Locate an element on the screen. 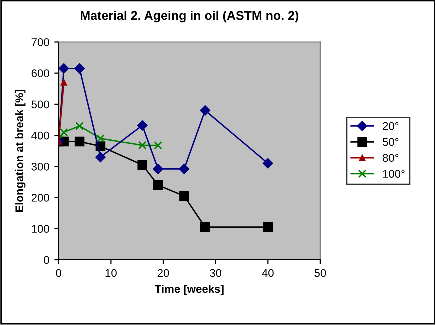 This screenshot has width=436, height=325. chart-title: Material 2. Ageing in oil (ASTM no. 2) is located at coordinates (190, 16).